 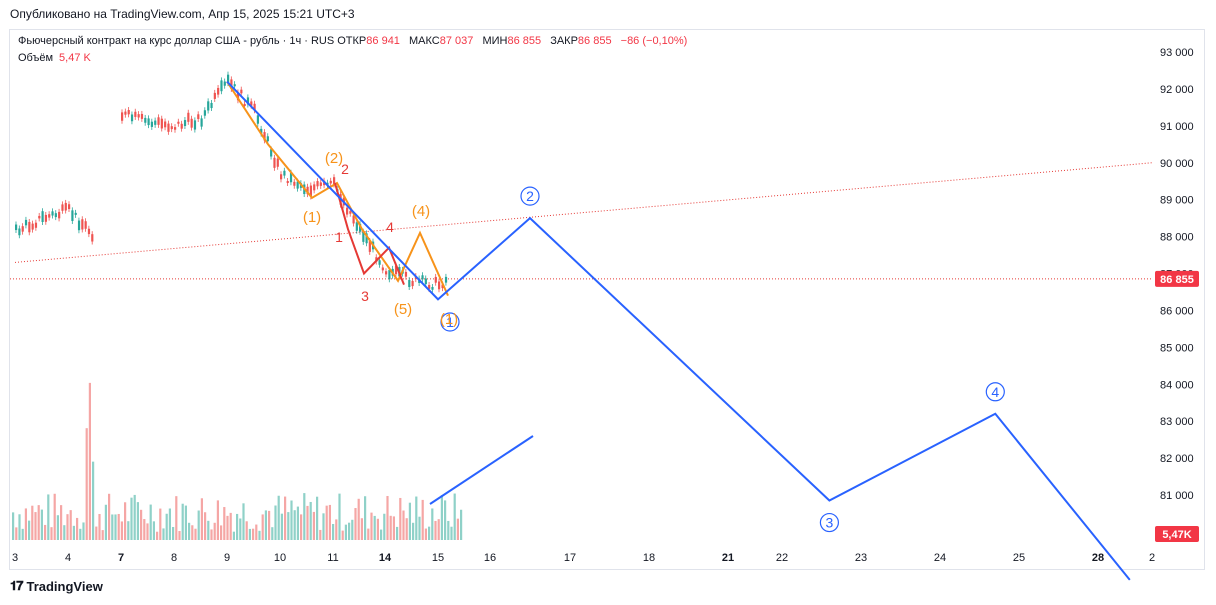 What do you see at coordinates (68, 558) in the screenshot?
I see `x-tick-label: 4` at bounding box center [68, 558].